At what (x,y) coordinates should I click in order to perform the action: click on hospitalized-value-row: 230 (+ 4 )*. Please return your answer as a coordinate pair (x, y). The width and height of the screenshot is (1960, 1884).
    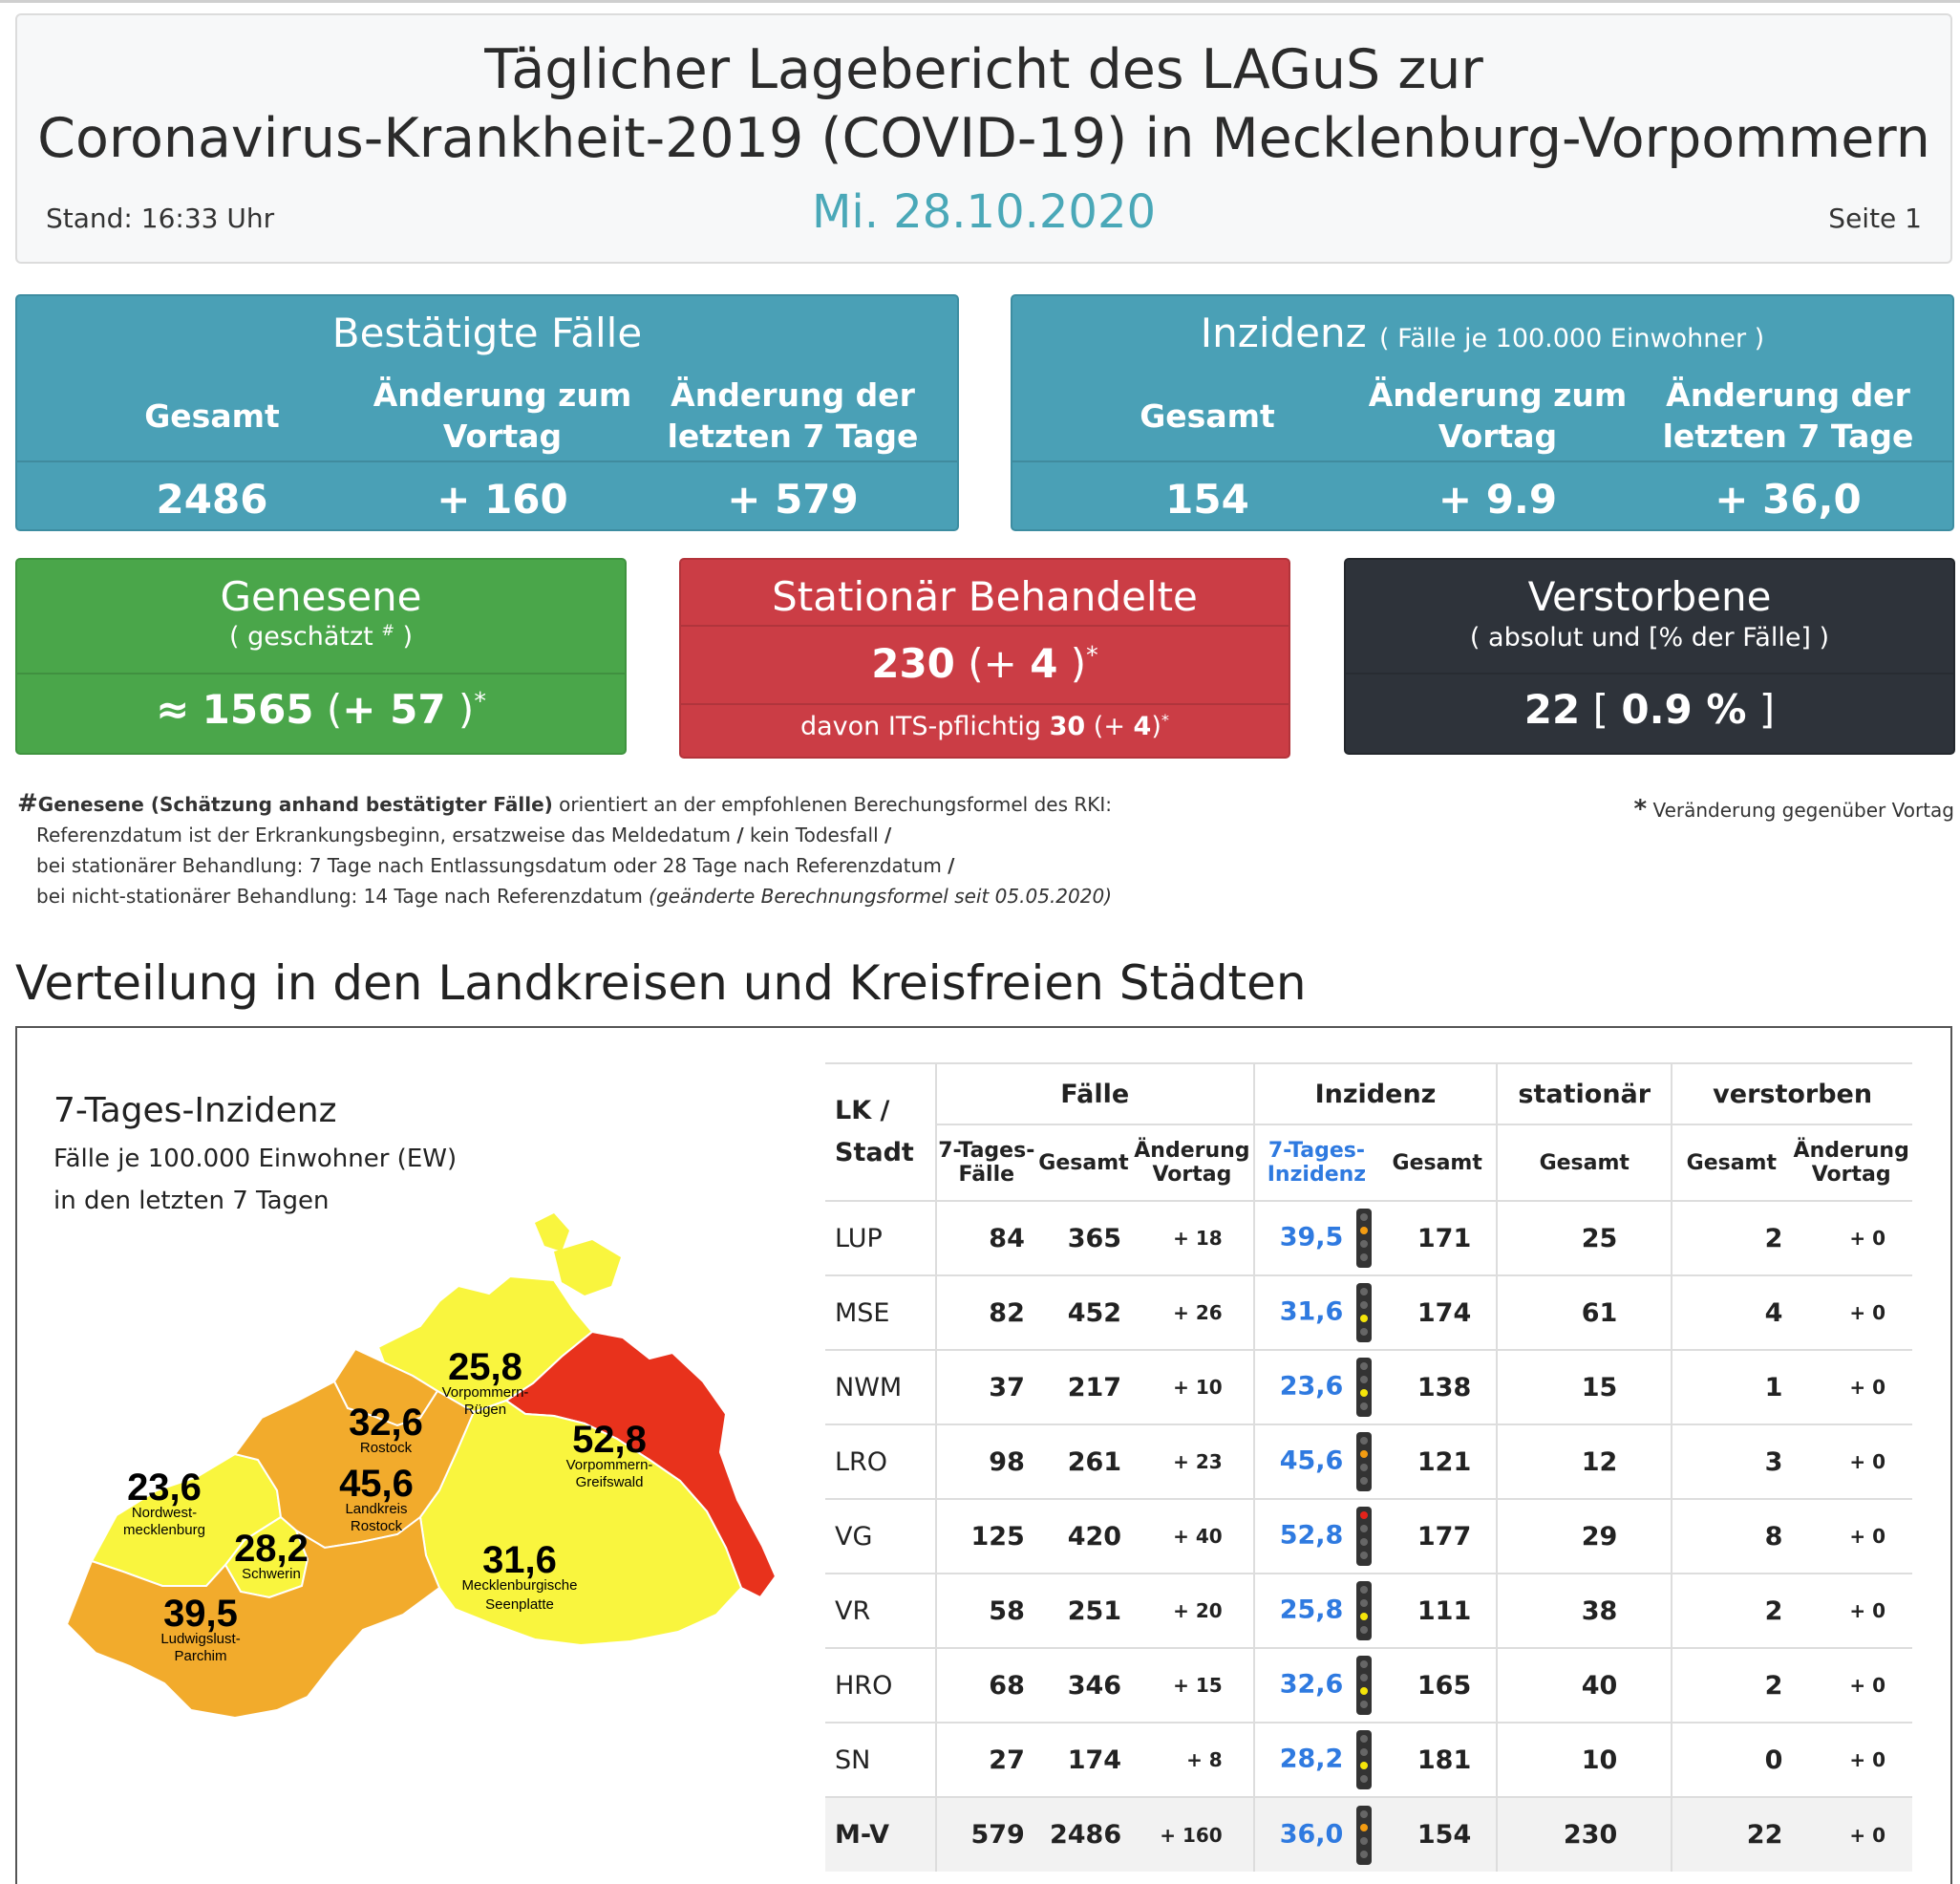
    Looking at the image, I should click on (984, 663).